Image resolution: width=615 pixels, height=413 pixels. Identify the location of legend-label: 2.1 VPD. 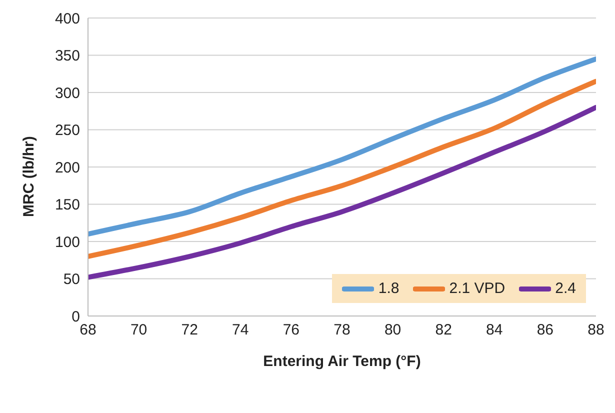
(477, 288).